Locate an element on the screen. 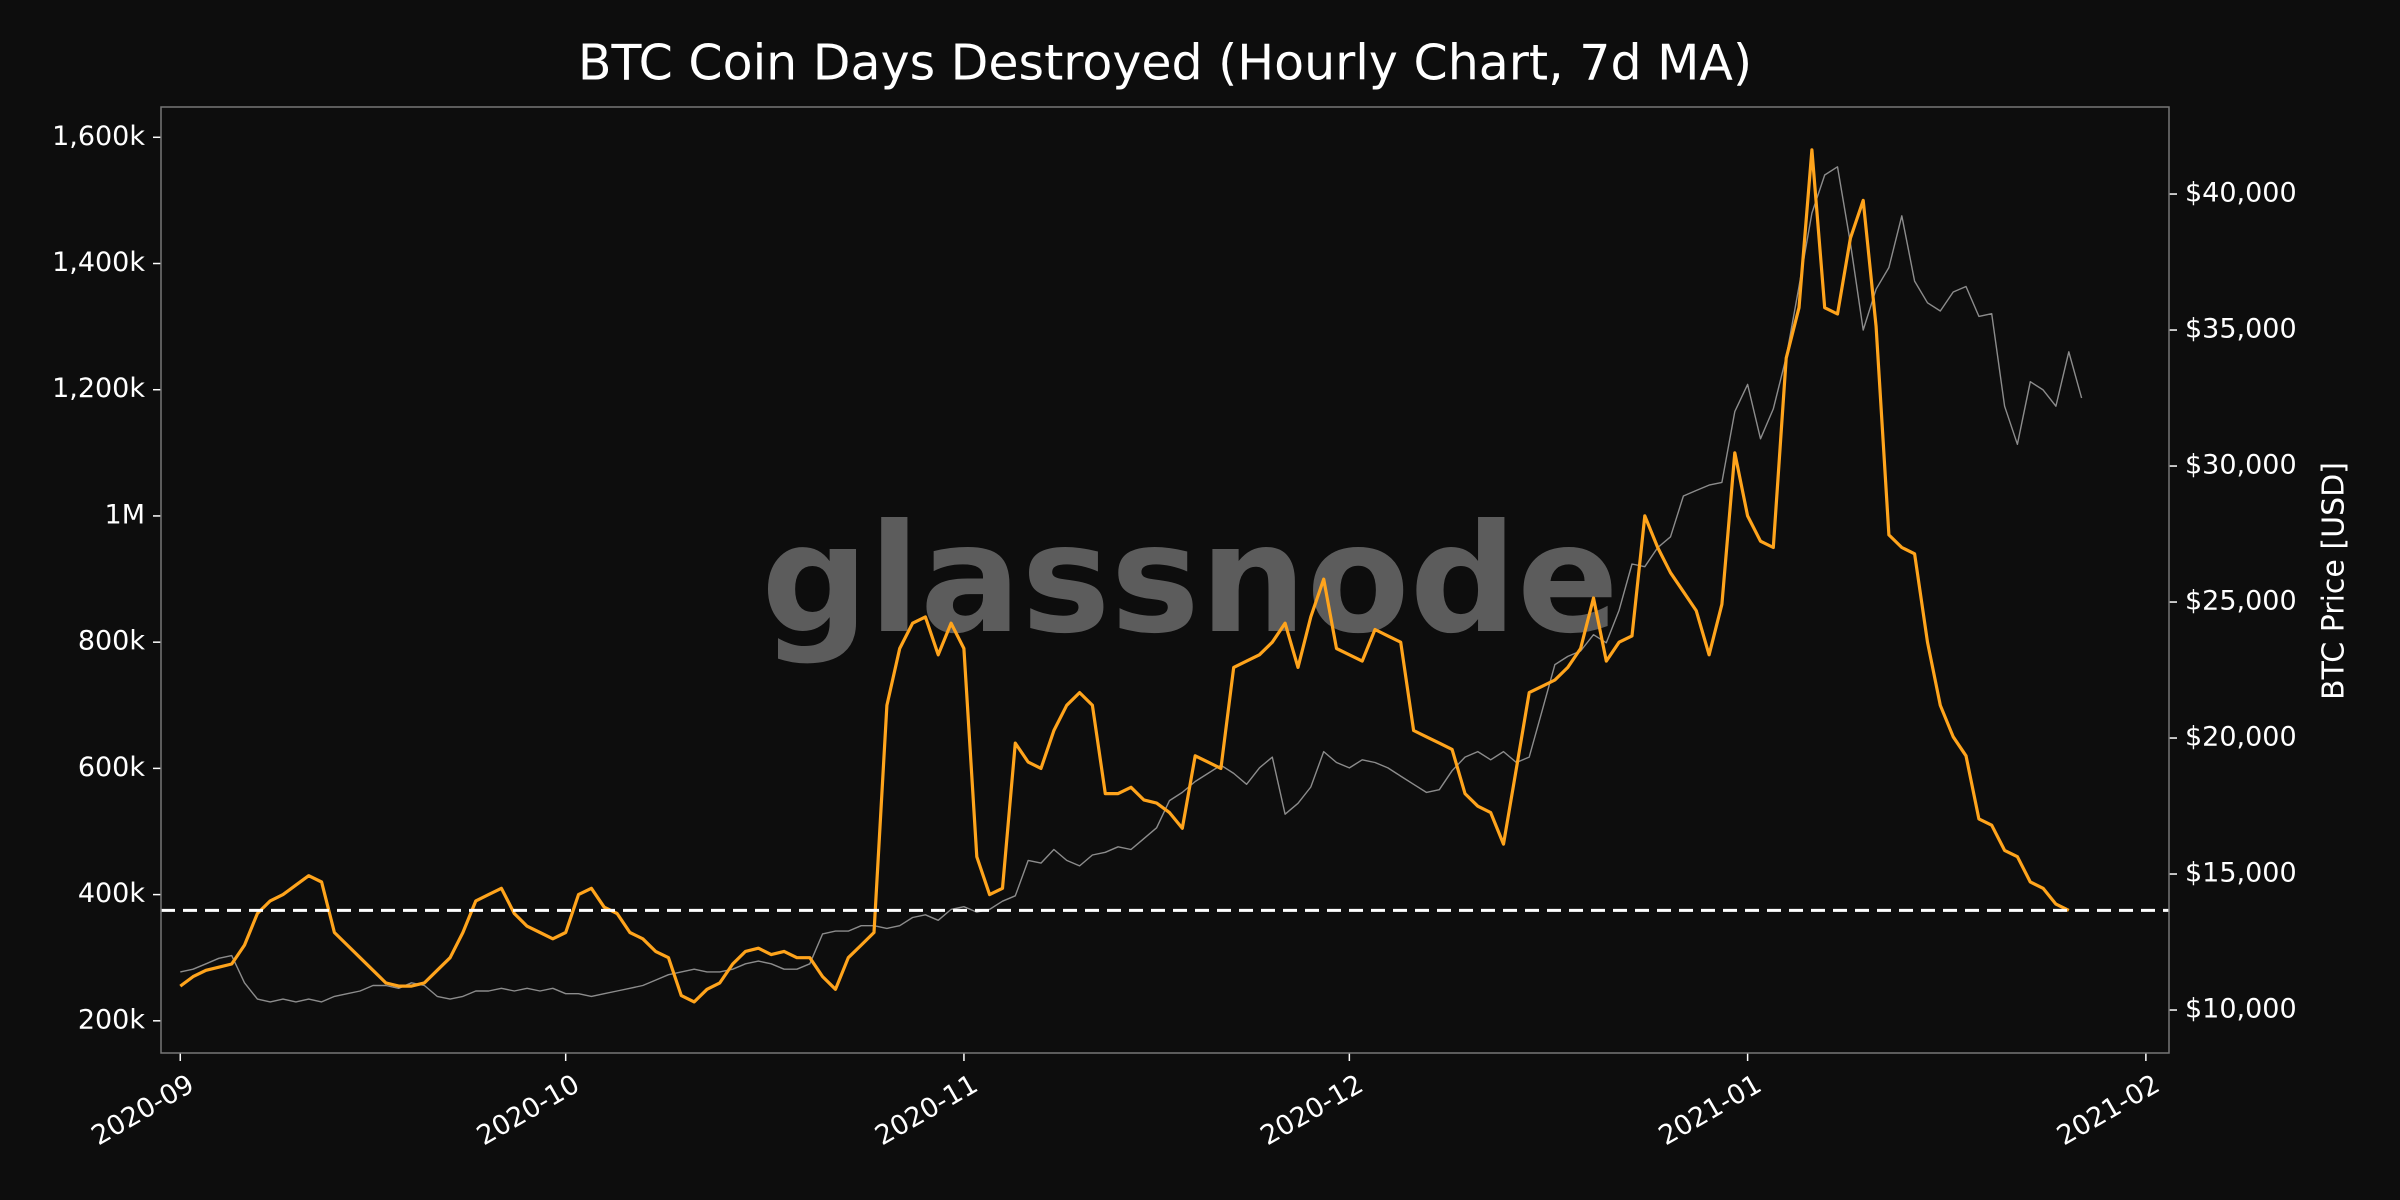 The image size is (2400, 1200). y-tick-label: 400k is located at coordinates (112, 893).